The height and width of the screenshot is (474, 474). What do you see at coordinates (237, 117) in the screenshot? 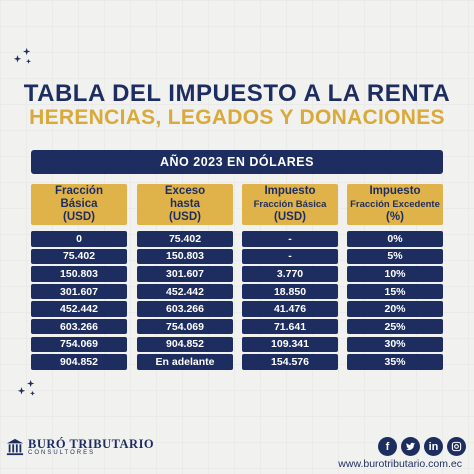
I see `page-subtitle: HERENCIAS, LEGADOS Y DONACIONES` at bounding box center [237, 117].